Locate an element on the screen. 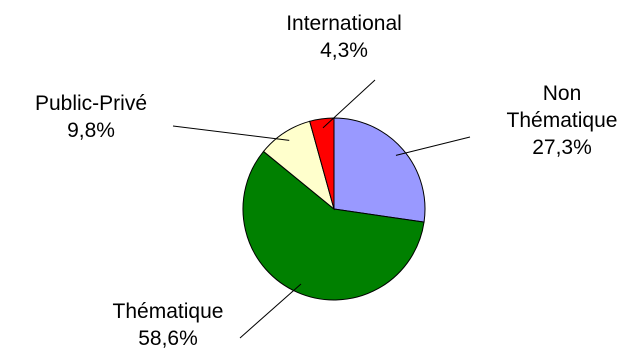 The width and height of the screenshot is (633, 364). category-label-thematique: Thématique is located at coordinates (168, 311).